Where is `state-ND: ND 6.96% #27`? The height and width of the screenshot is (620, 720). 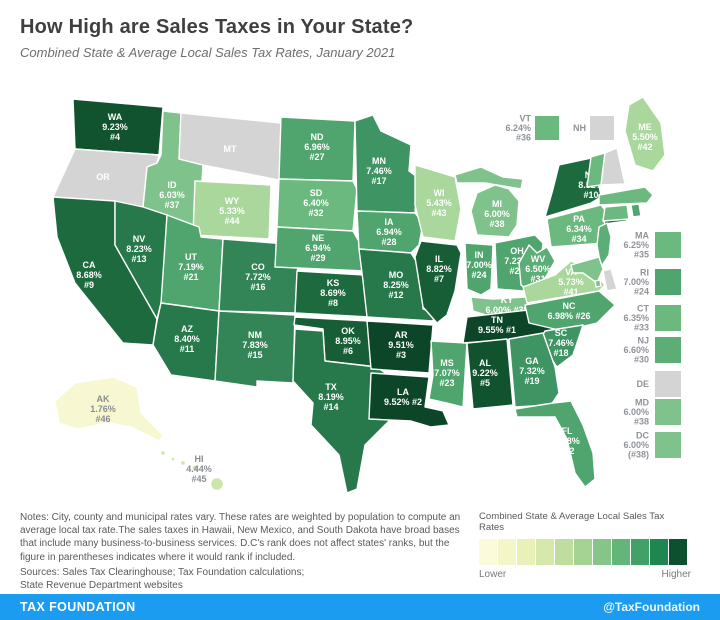 state-ND: ND 6.96% #27 is located at coordinates (317, 149).